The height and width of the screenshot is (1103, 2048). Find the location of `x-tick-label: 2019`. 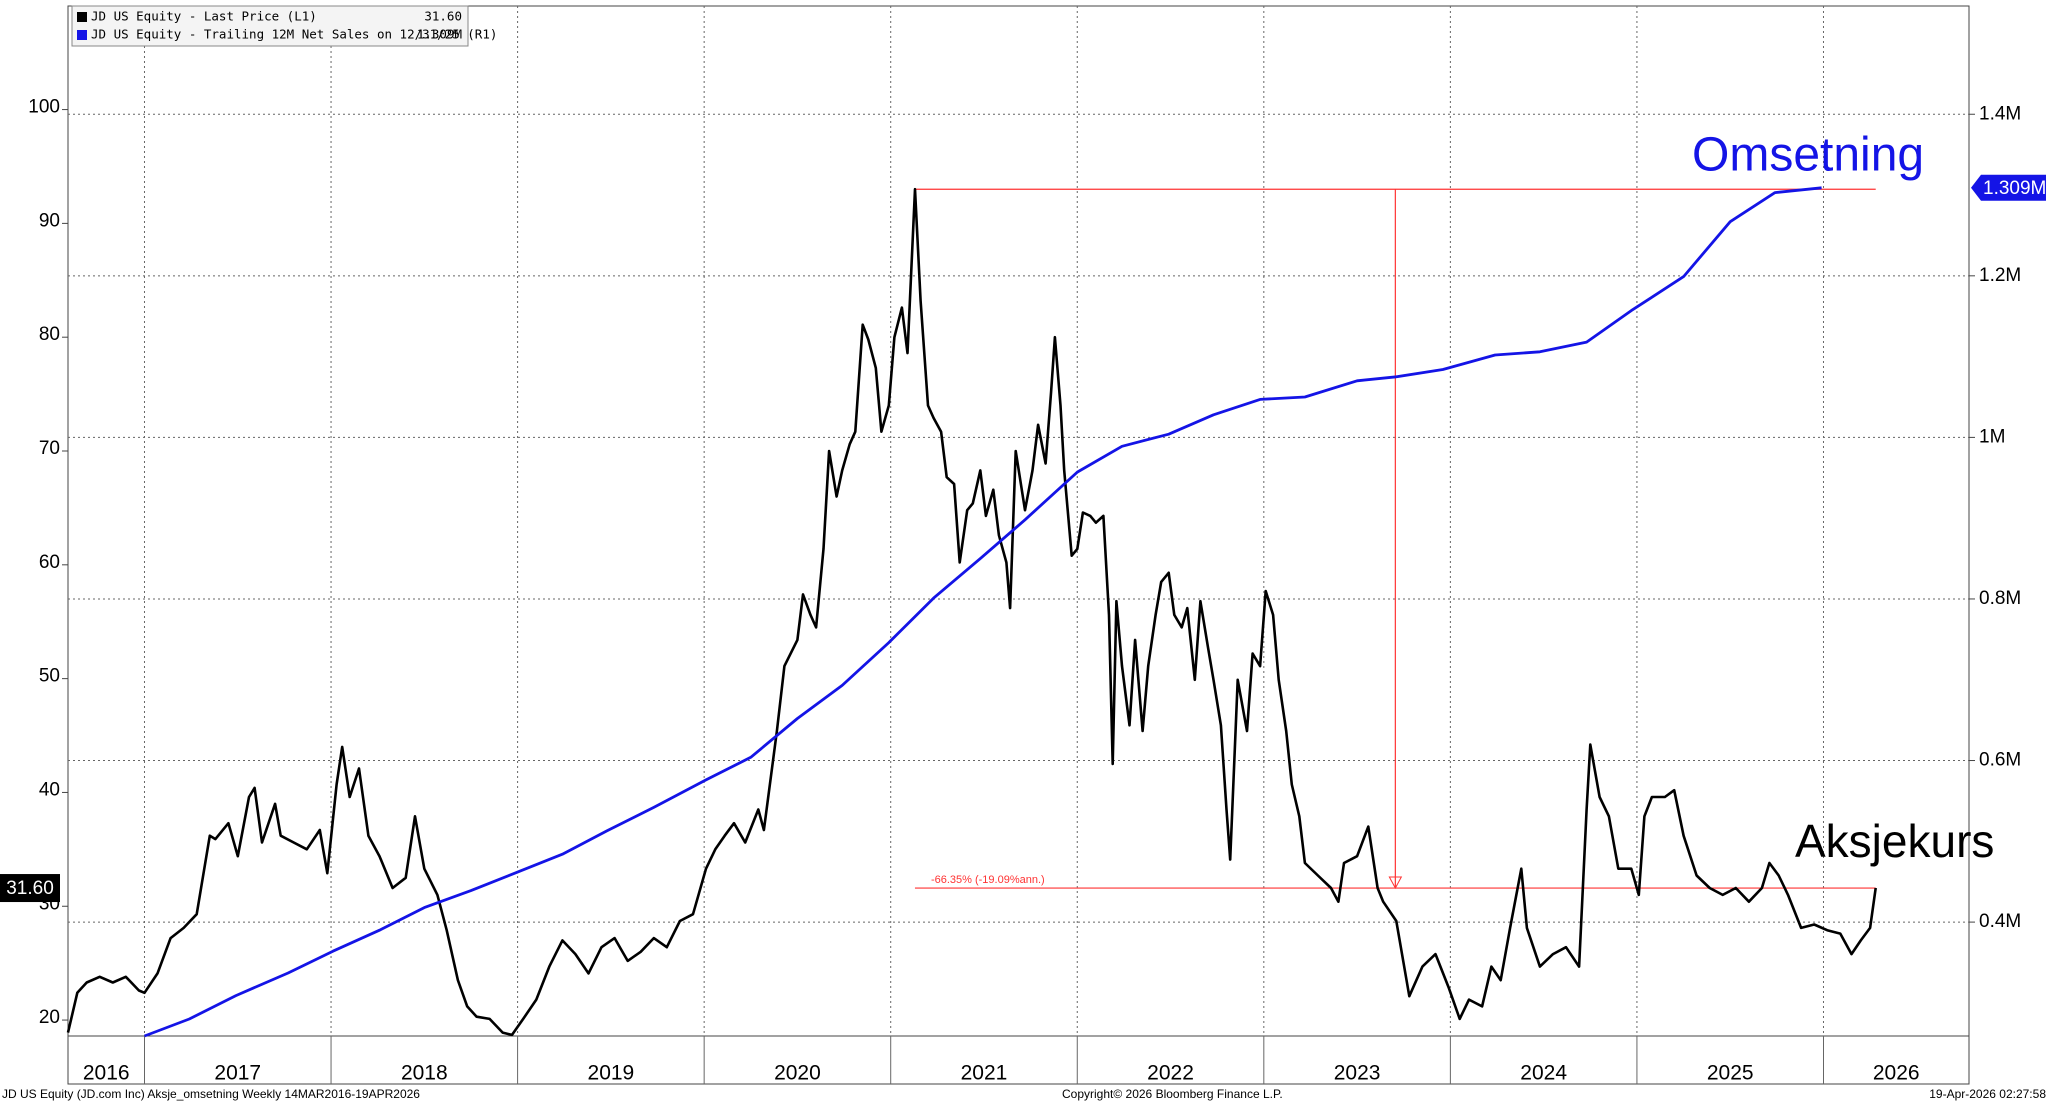

x-tick-label: 2019 is located at coordinates (611, 1073).